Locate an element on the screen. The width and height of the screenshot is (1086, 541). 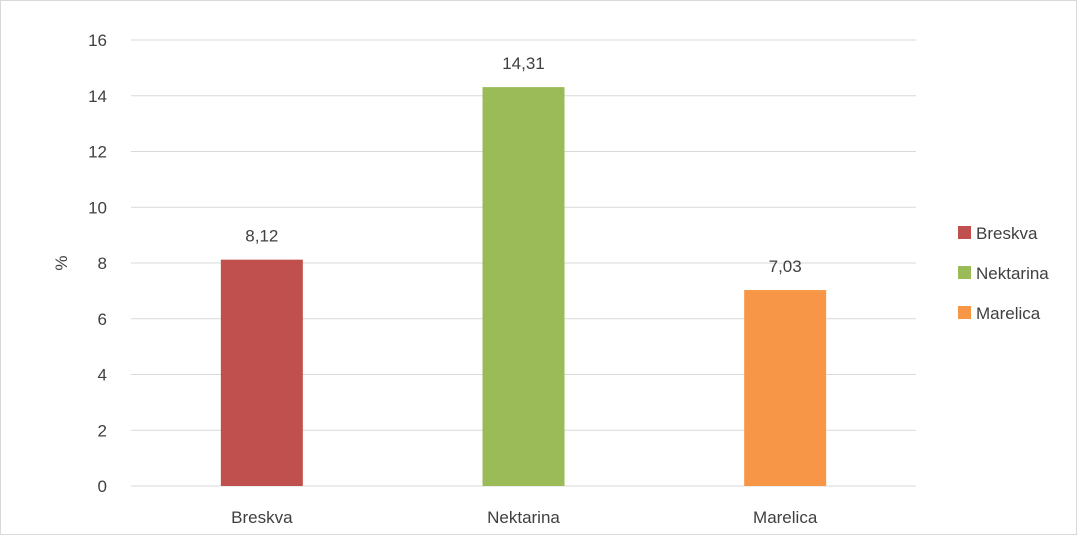
legend-label: Breskva is located at coordinates (1007, 233).